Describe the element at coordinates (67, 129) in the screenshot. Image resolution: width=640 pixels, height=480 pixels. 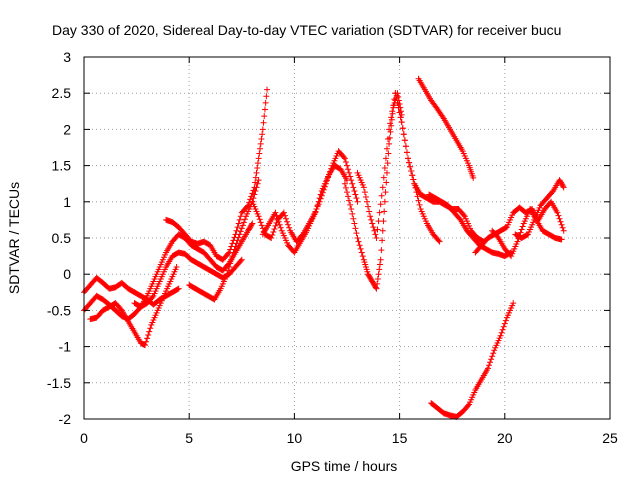
I see `y-tick-label: 2` at that location.